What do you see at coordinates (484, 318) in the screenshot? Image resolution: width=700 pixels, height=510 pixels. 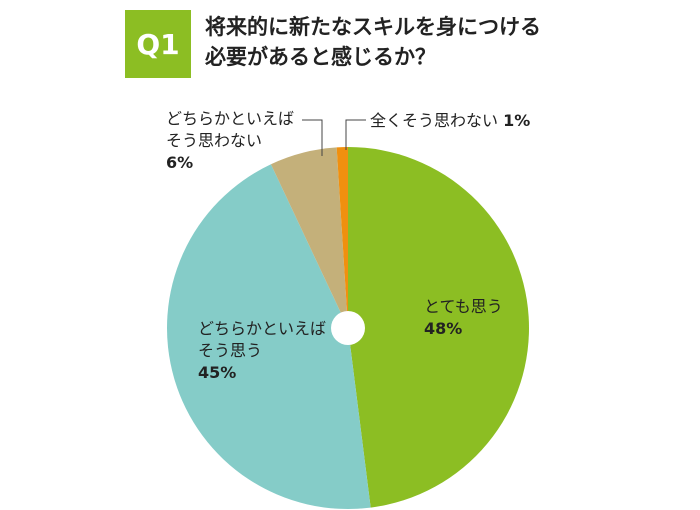 I see `slice-label: とても思う 48%` at bounding box center [484, 318].